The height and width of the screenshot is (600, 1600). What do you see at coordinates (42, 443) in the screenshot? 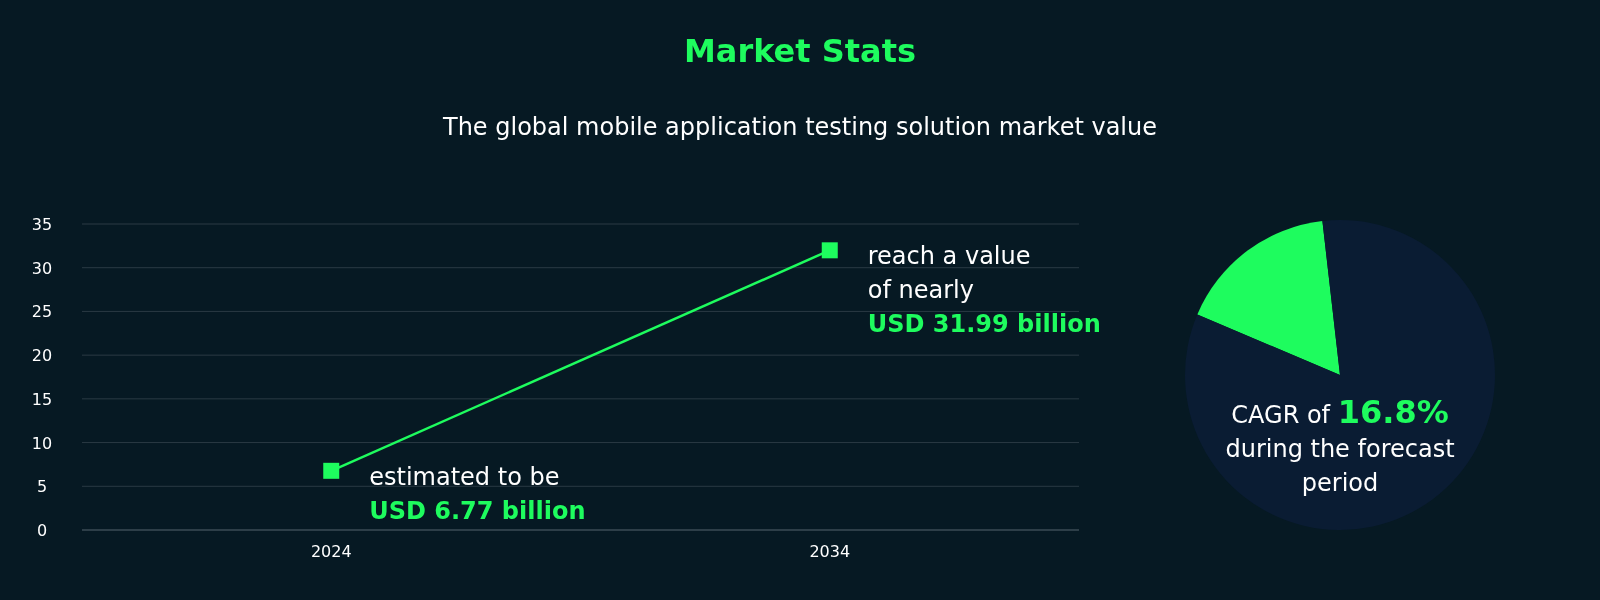
I see `y-tick-label: 10` at bounding box center [42, 443].